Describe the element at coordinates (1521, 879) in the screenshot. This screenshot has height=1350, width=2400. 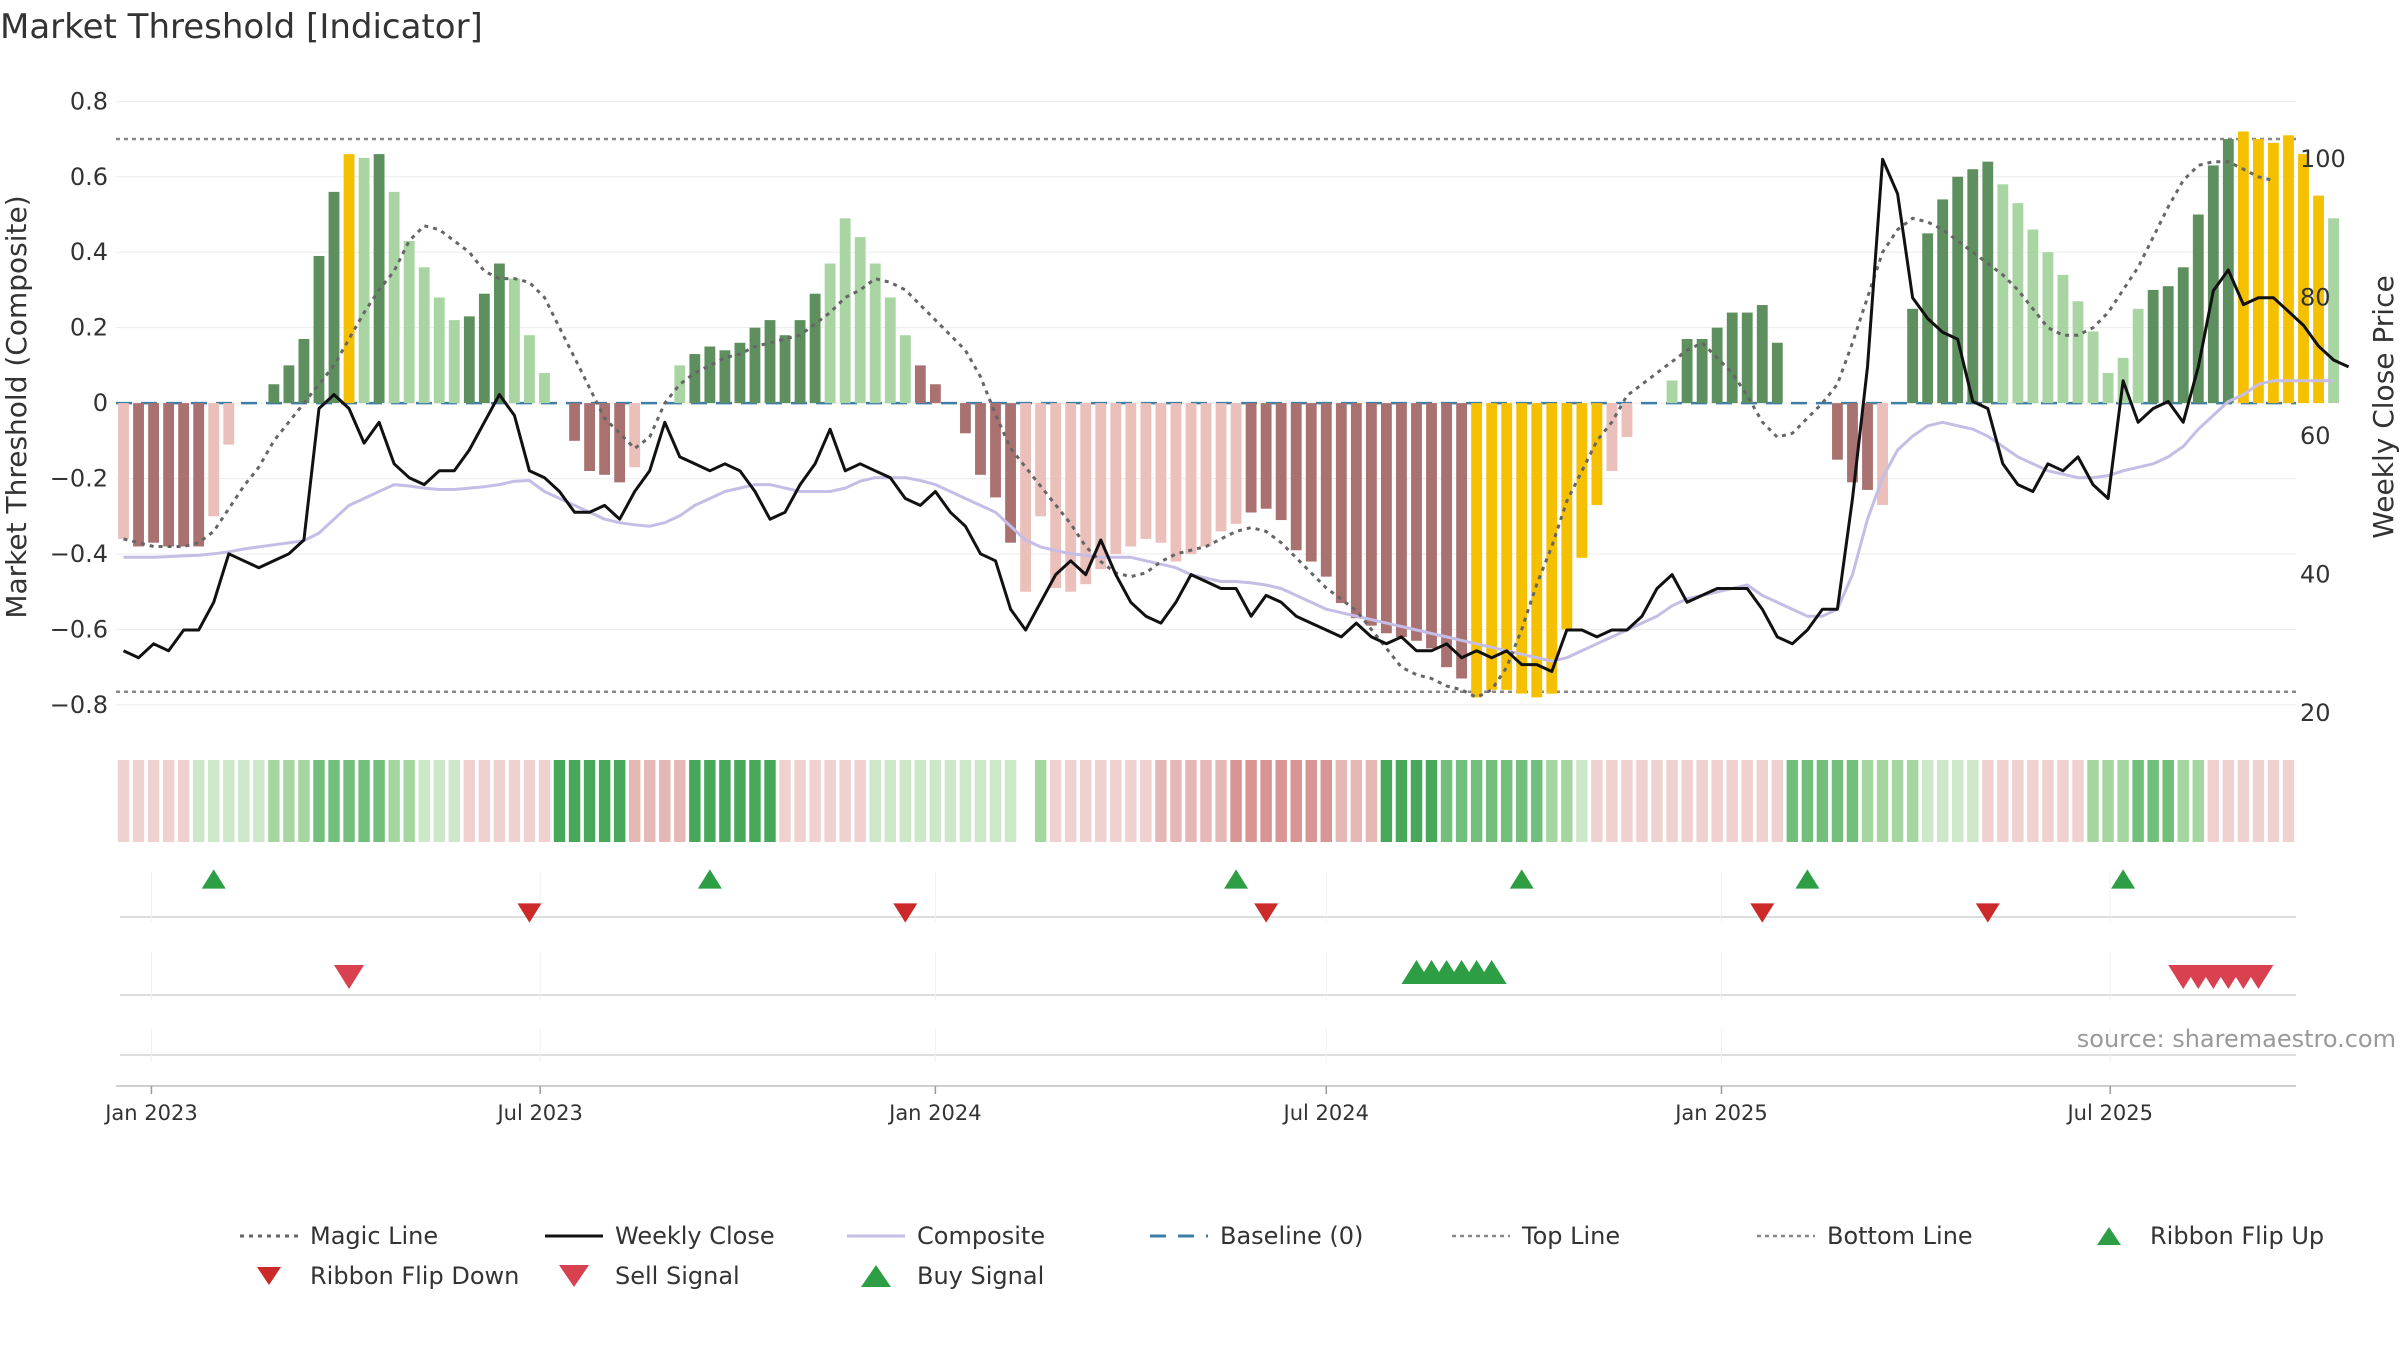
I see `ribbon-flip-up-marker` at that location.